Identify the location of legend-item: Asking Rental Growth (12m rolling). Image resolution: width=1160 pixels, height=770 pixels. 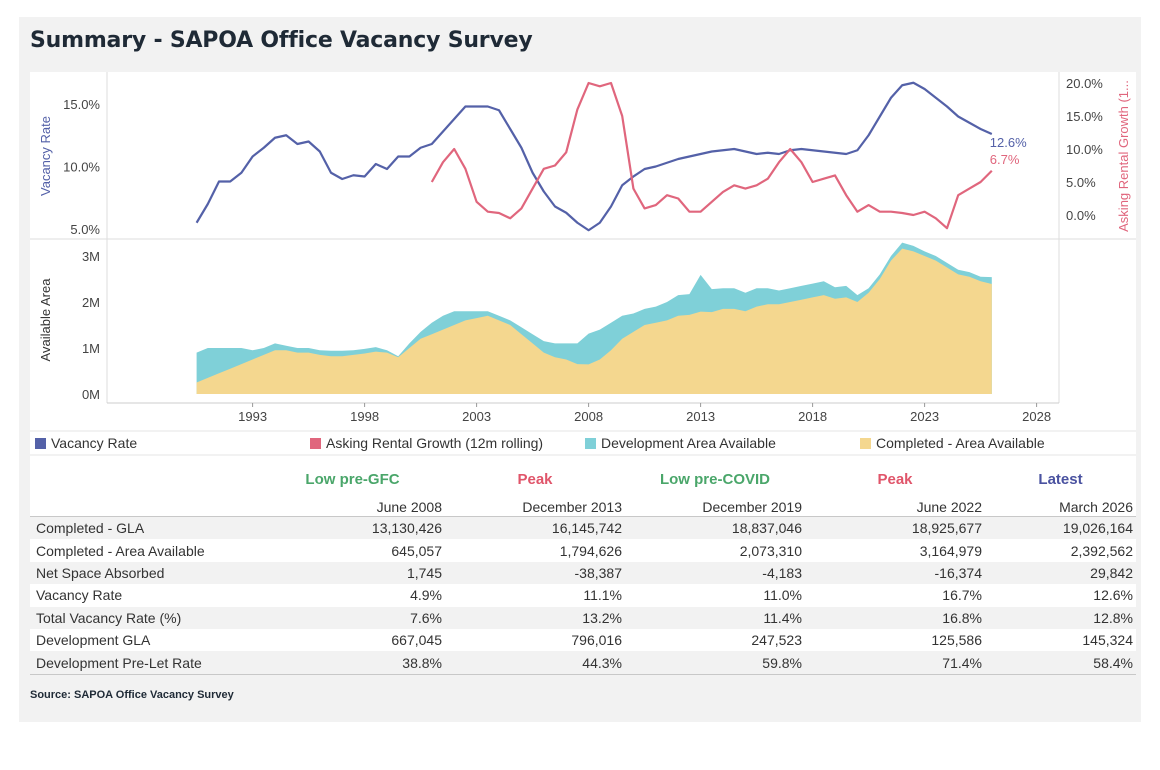
(426, 443).